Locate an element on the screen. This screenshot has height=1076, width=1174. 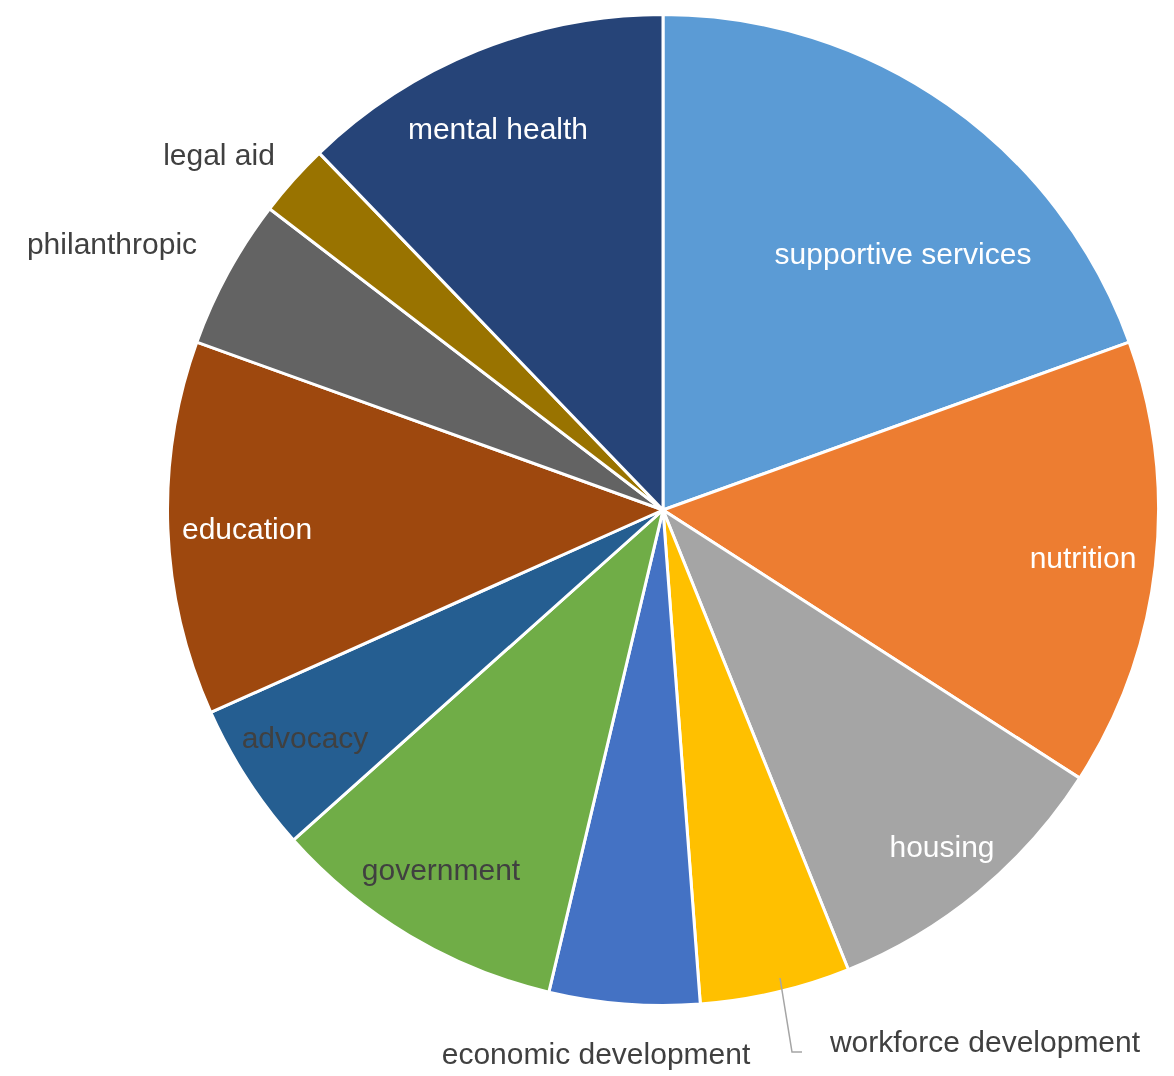
slice-label: legal aid is located at coordinates (219, 155).